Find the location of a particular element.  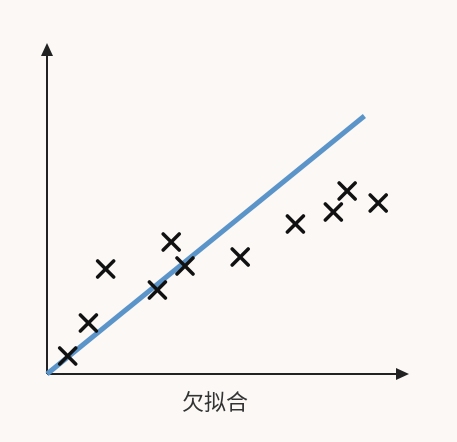

y-axis-arrow-icon is located at coordinates (47, 49).